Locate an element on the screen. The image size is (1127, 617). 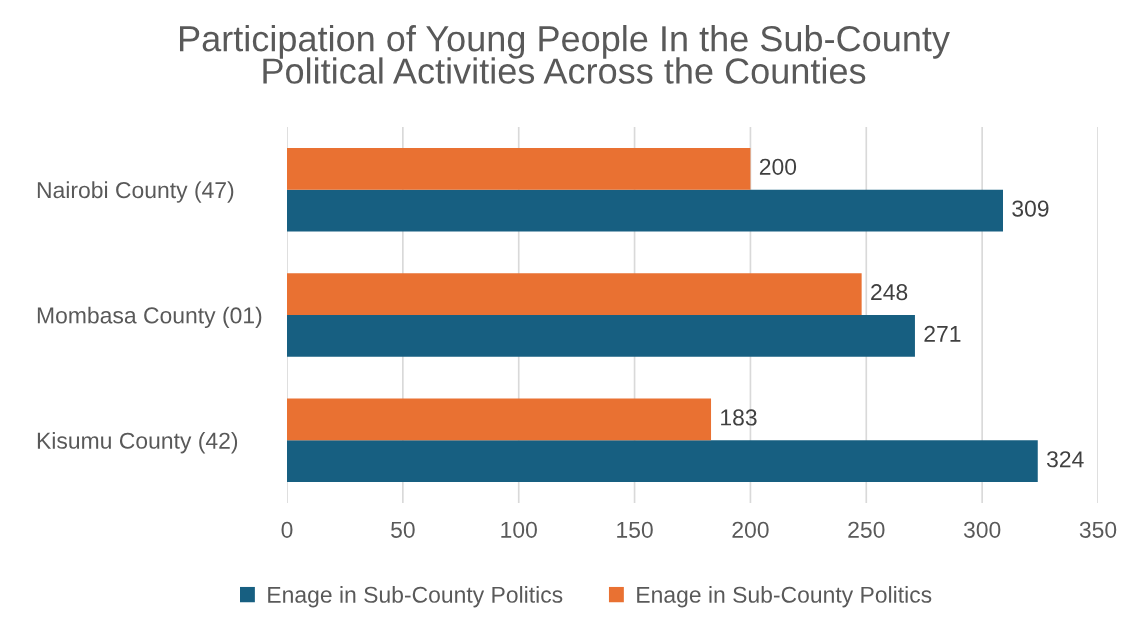
data-label: 309 is located at coordinates (1030, 208).